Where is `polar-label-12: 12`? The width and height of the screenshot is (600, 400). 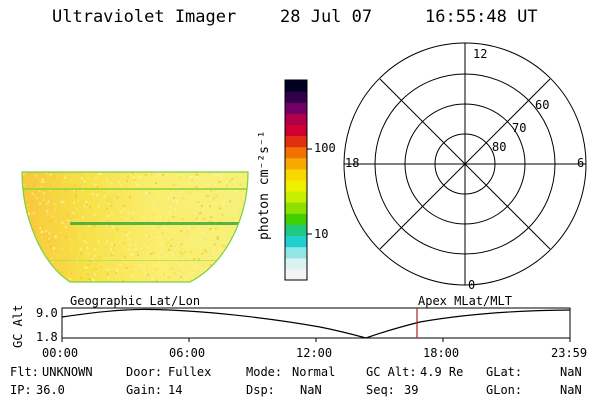 polar-label-12: 12 is located at coordinates (480, 54).